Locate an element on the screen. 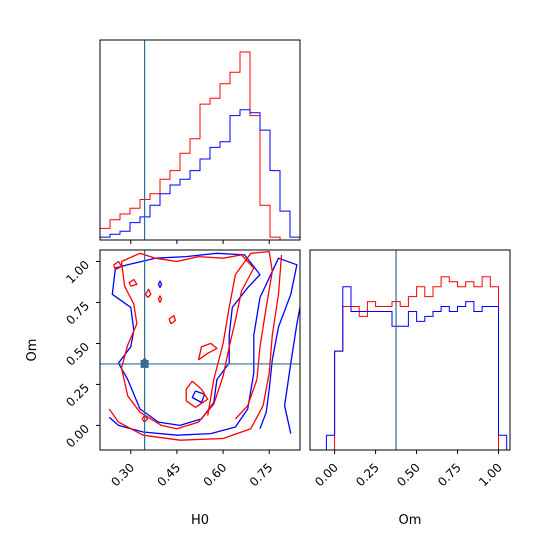 The image size is (550, 550). h0-histogram-panel is located at coordinates (200, 141).